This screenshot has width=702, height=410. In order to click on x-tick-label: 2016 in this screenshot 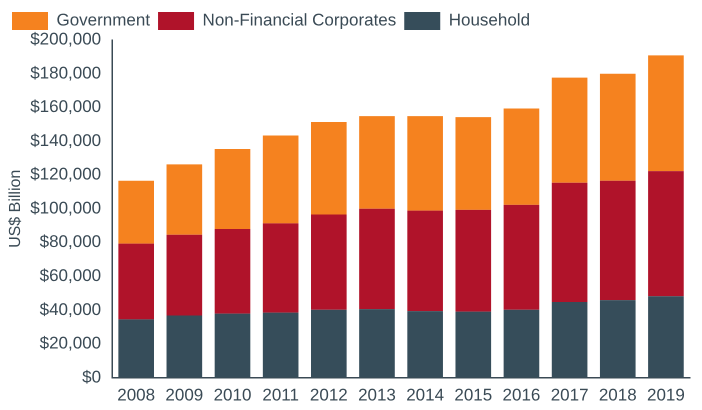, I will do `click(521, 394)`.